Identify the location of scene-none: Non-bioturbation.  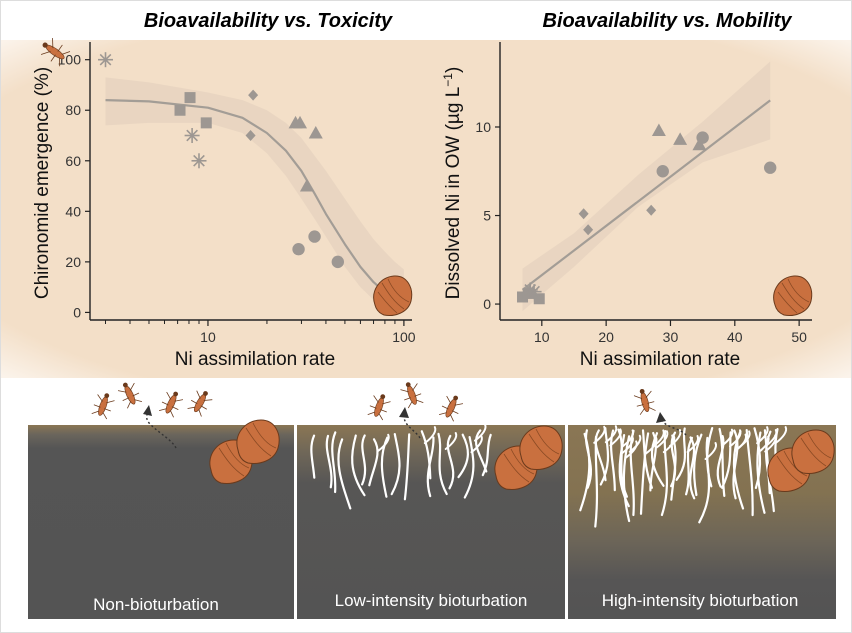
(161, 522).